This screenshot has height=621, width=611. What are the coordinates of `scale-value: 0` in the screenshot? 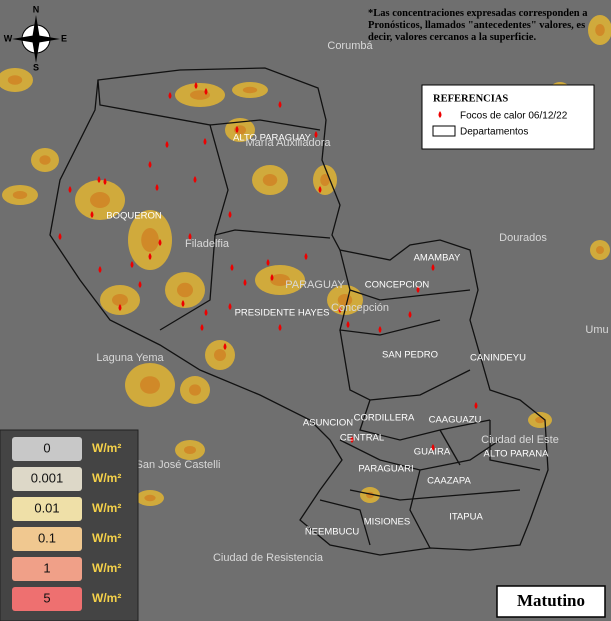 It's located at (46, 447).